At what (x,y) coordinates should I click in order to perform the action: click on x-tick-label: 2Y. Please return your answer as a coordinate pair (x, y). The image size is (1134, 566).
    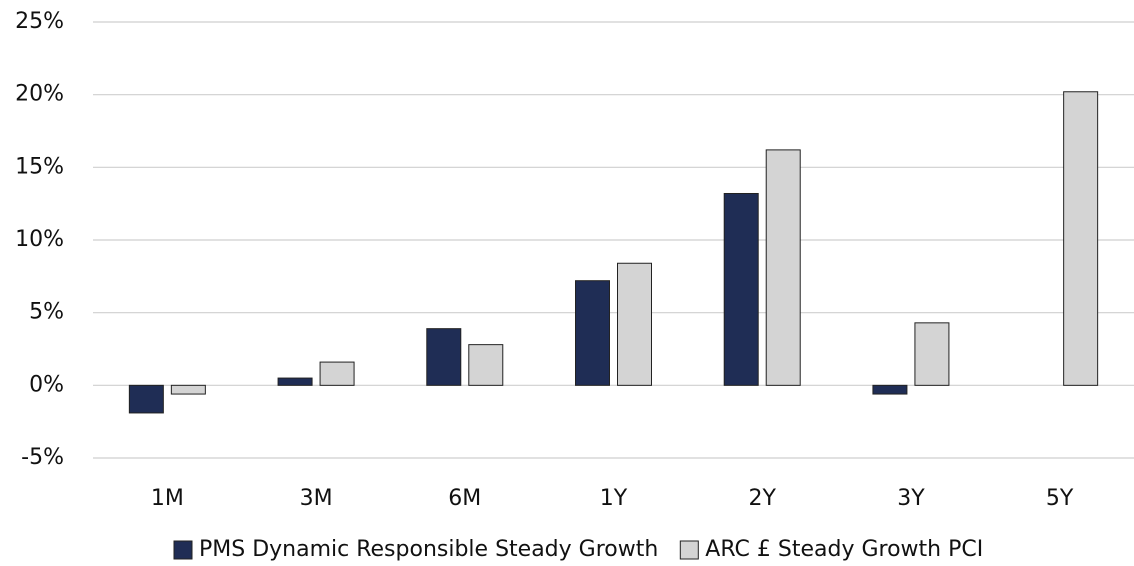
    Looking at the image, I should click on (762, 498).